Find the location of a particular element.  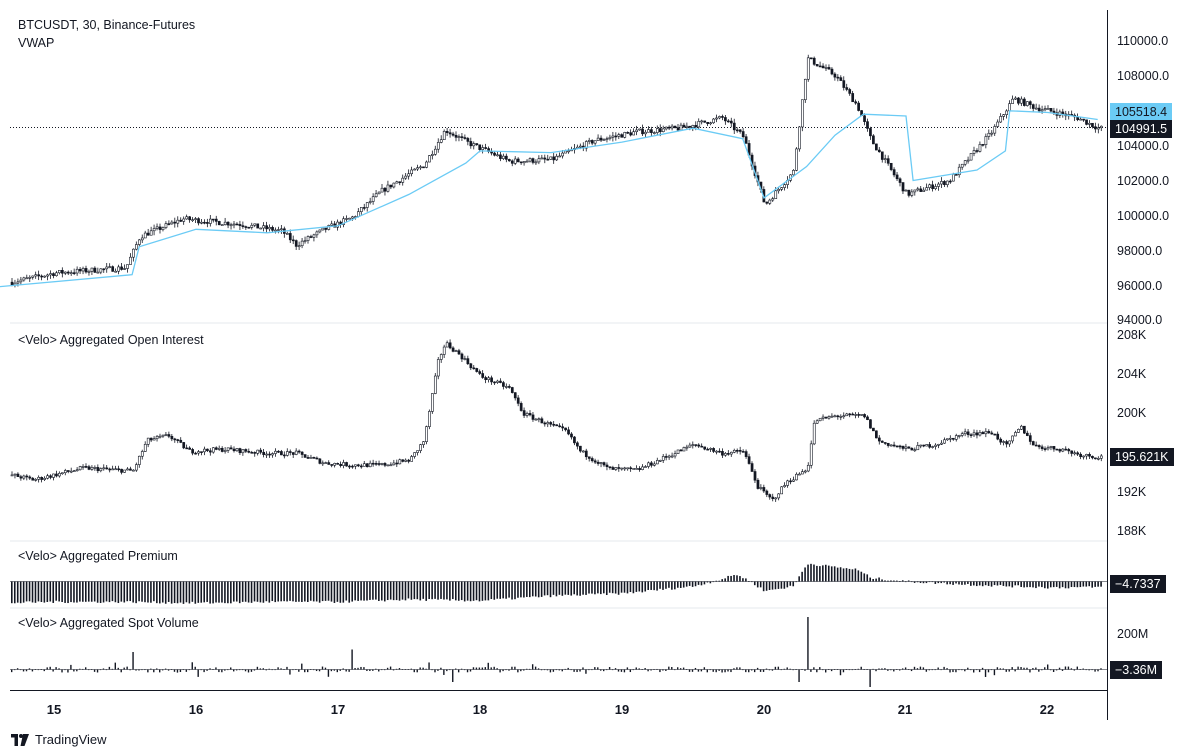

price-axis-label: 110000.0 is located at coordinates (1143, 41).